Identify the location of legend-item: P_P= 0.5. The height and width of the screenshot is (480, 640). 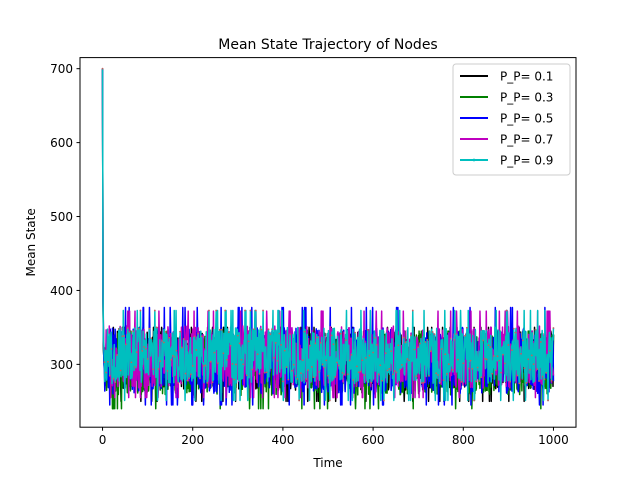
(506, 119).